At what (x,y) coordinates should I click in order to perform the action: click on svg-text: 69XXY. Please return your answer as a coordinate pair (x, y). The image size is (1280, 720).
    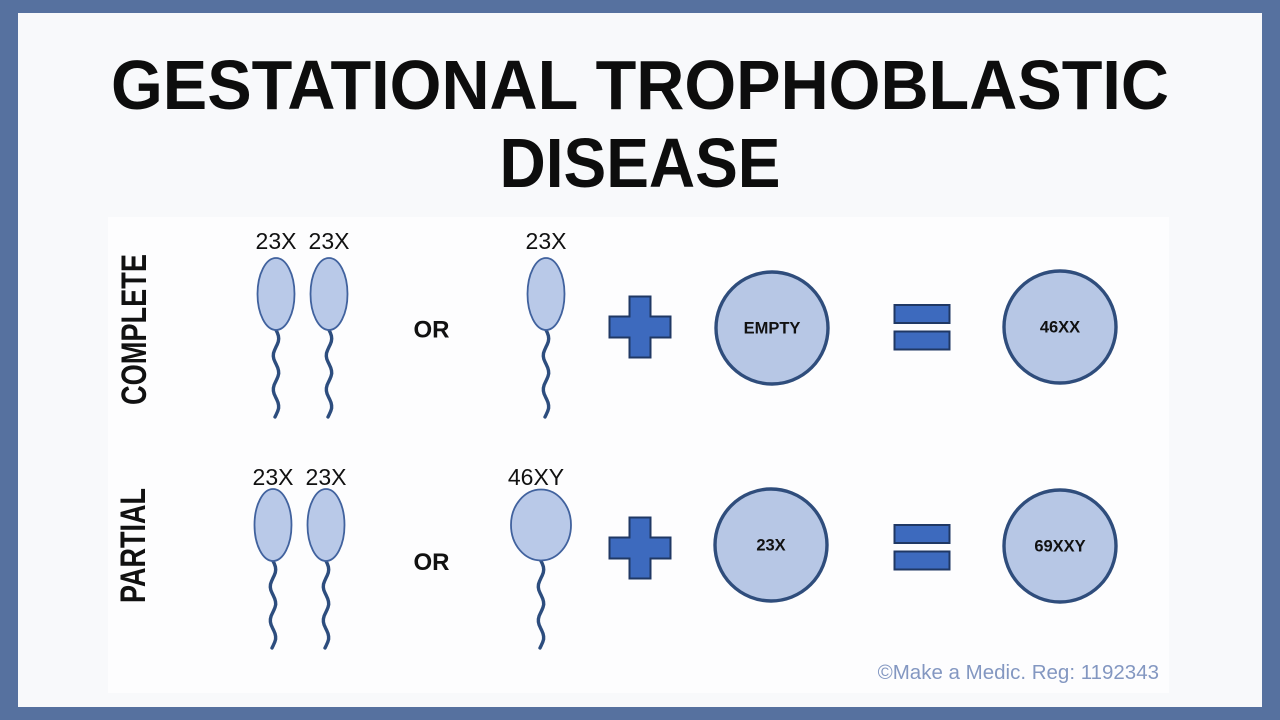
    Looking at the image, I should click on (1059, 547).